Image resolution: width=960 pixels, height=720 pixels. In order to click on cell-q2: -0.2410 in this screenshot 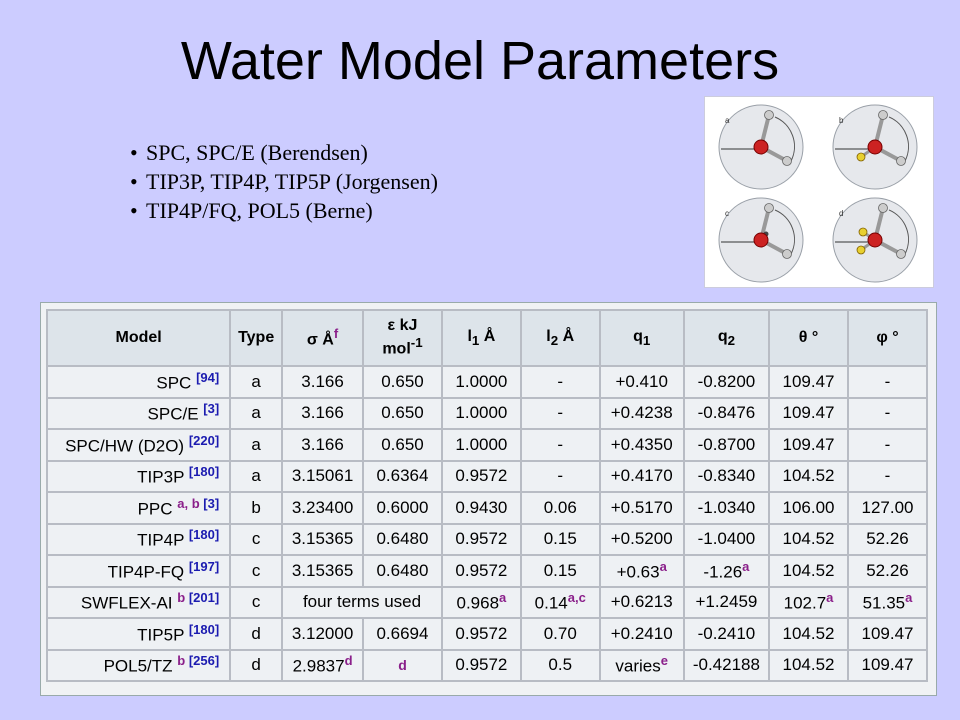, I will do `click(726, 634)`.